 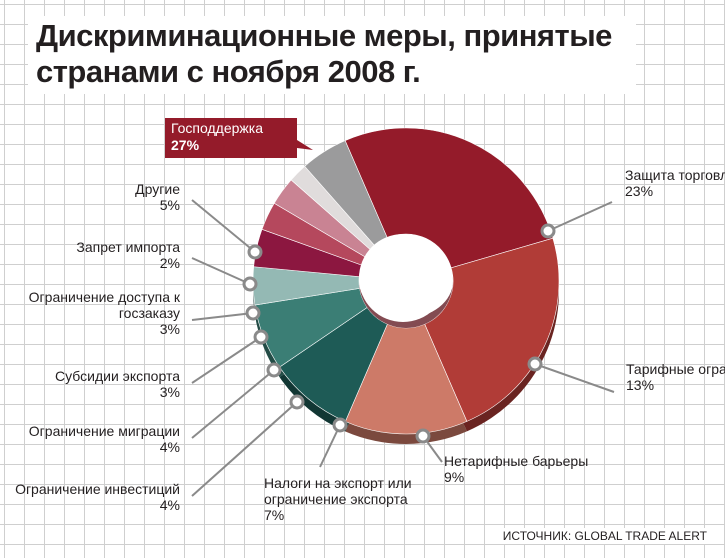 What do you see at coordinates (185, 145) in the screenshot?
I see `slice-value-label: 27%` at bounding box center [185, 145].